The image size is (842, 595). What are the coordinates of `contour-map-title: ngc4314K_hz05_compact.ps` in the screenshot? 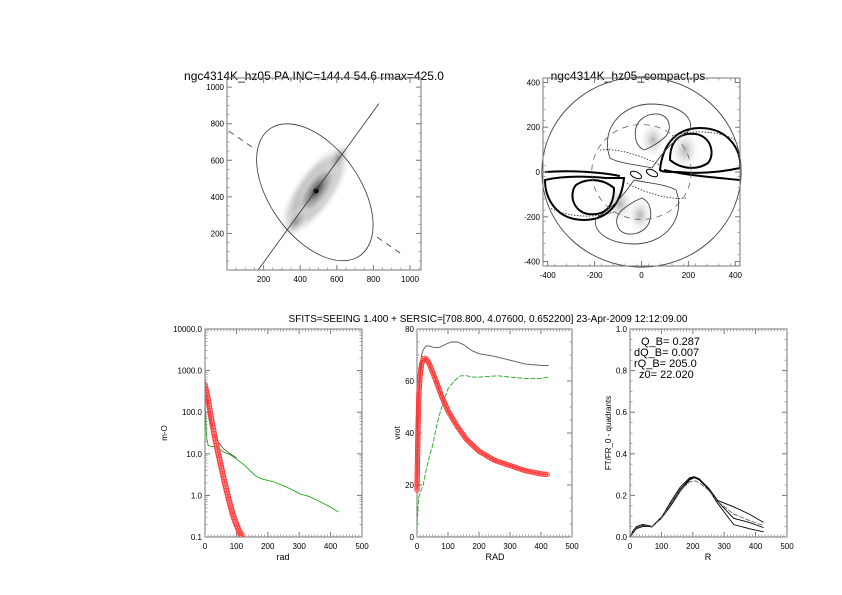 It's located at (628, 76).